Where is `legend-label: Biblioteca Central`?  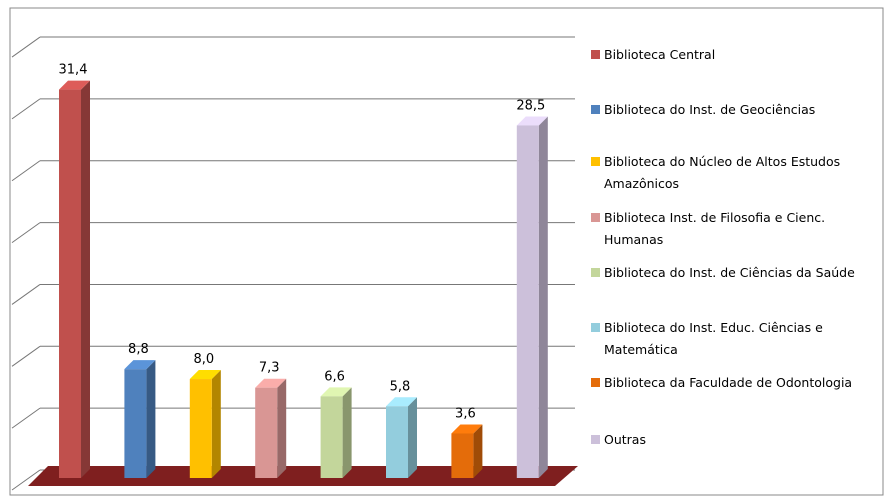
legend-label: Biblioteca Central is located at coordinates (660, 54).